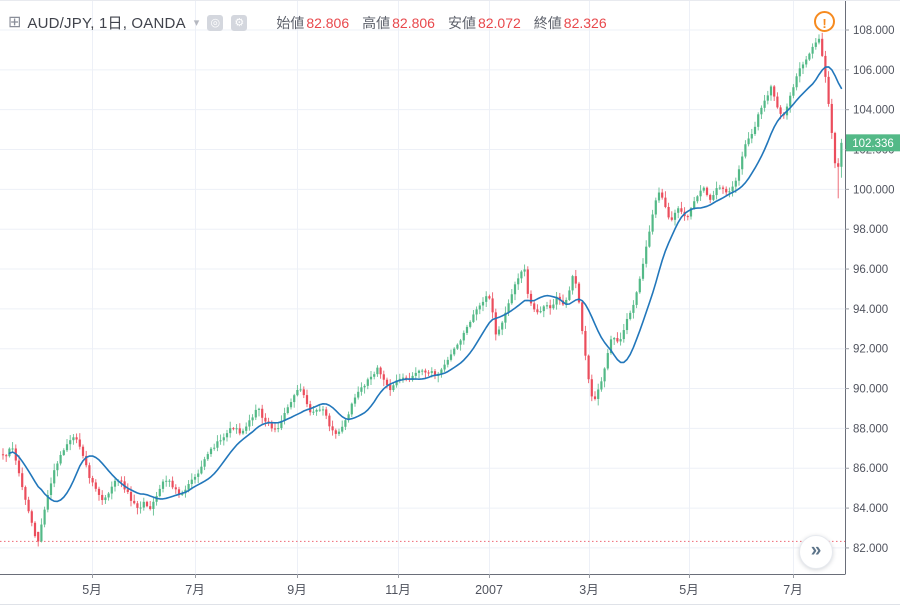 The height and width of the screenshot is (605, 900). What do you see at coordinates (290, 22) in the screenshot?
I see `open-label: 始値` at bounding box center [290, 22].